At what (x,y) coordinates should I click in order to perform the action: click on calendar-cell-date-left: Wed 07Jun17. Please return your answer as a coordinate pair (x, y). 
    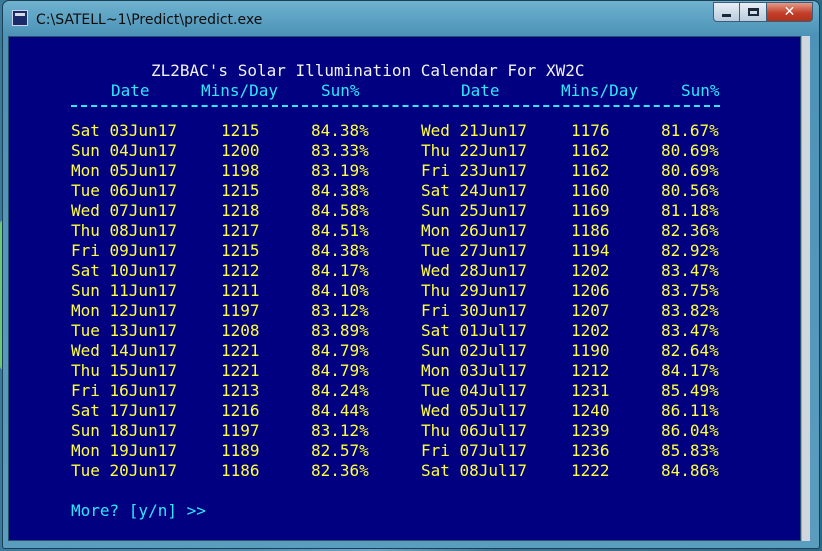
    Looking at the image, I should click on (124, 210).